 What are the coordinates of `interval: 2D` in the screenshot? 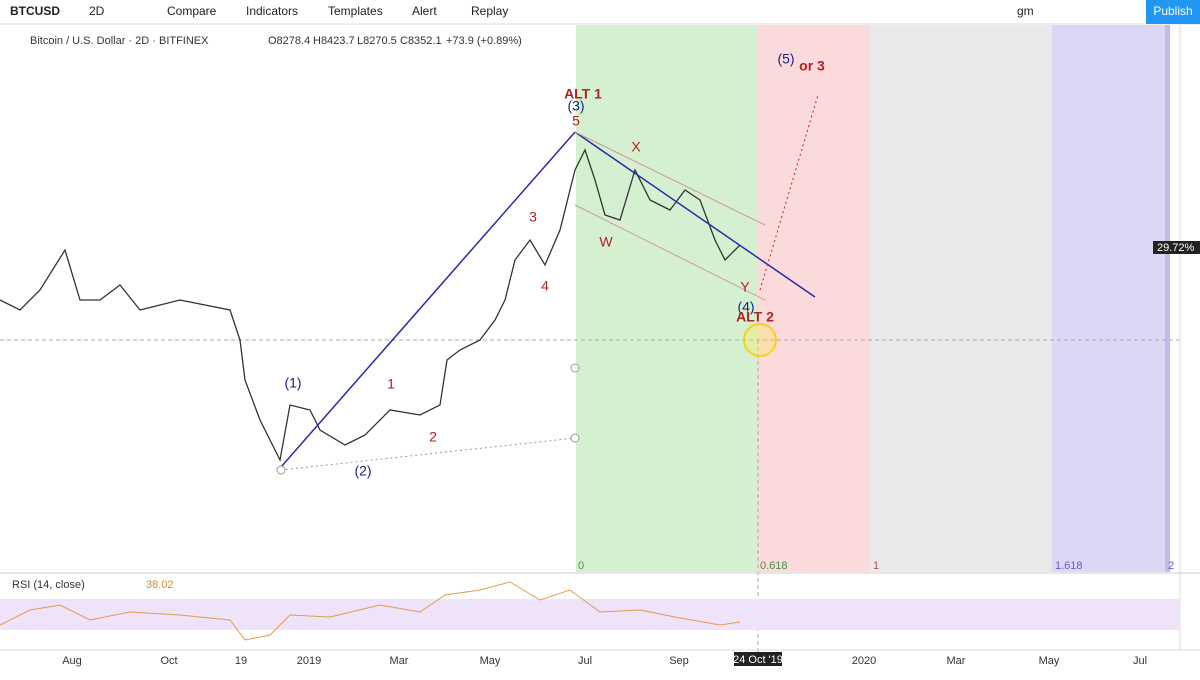 It's located at (97, 11).